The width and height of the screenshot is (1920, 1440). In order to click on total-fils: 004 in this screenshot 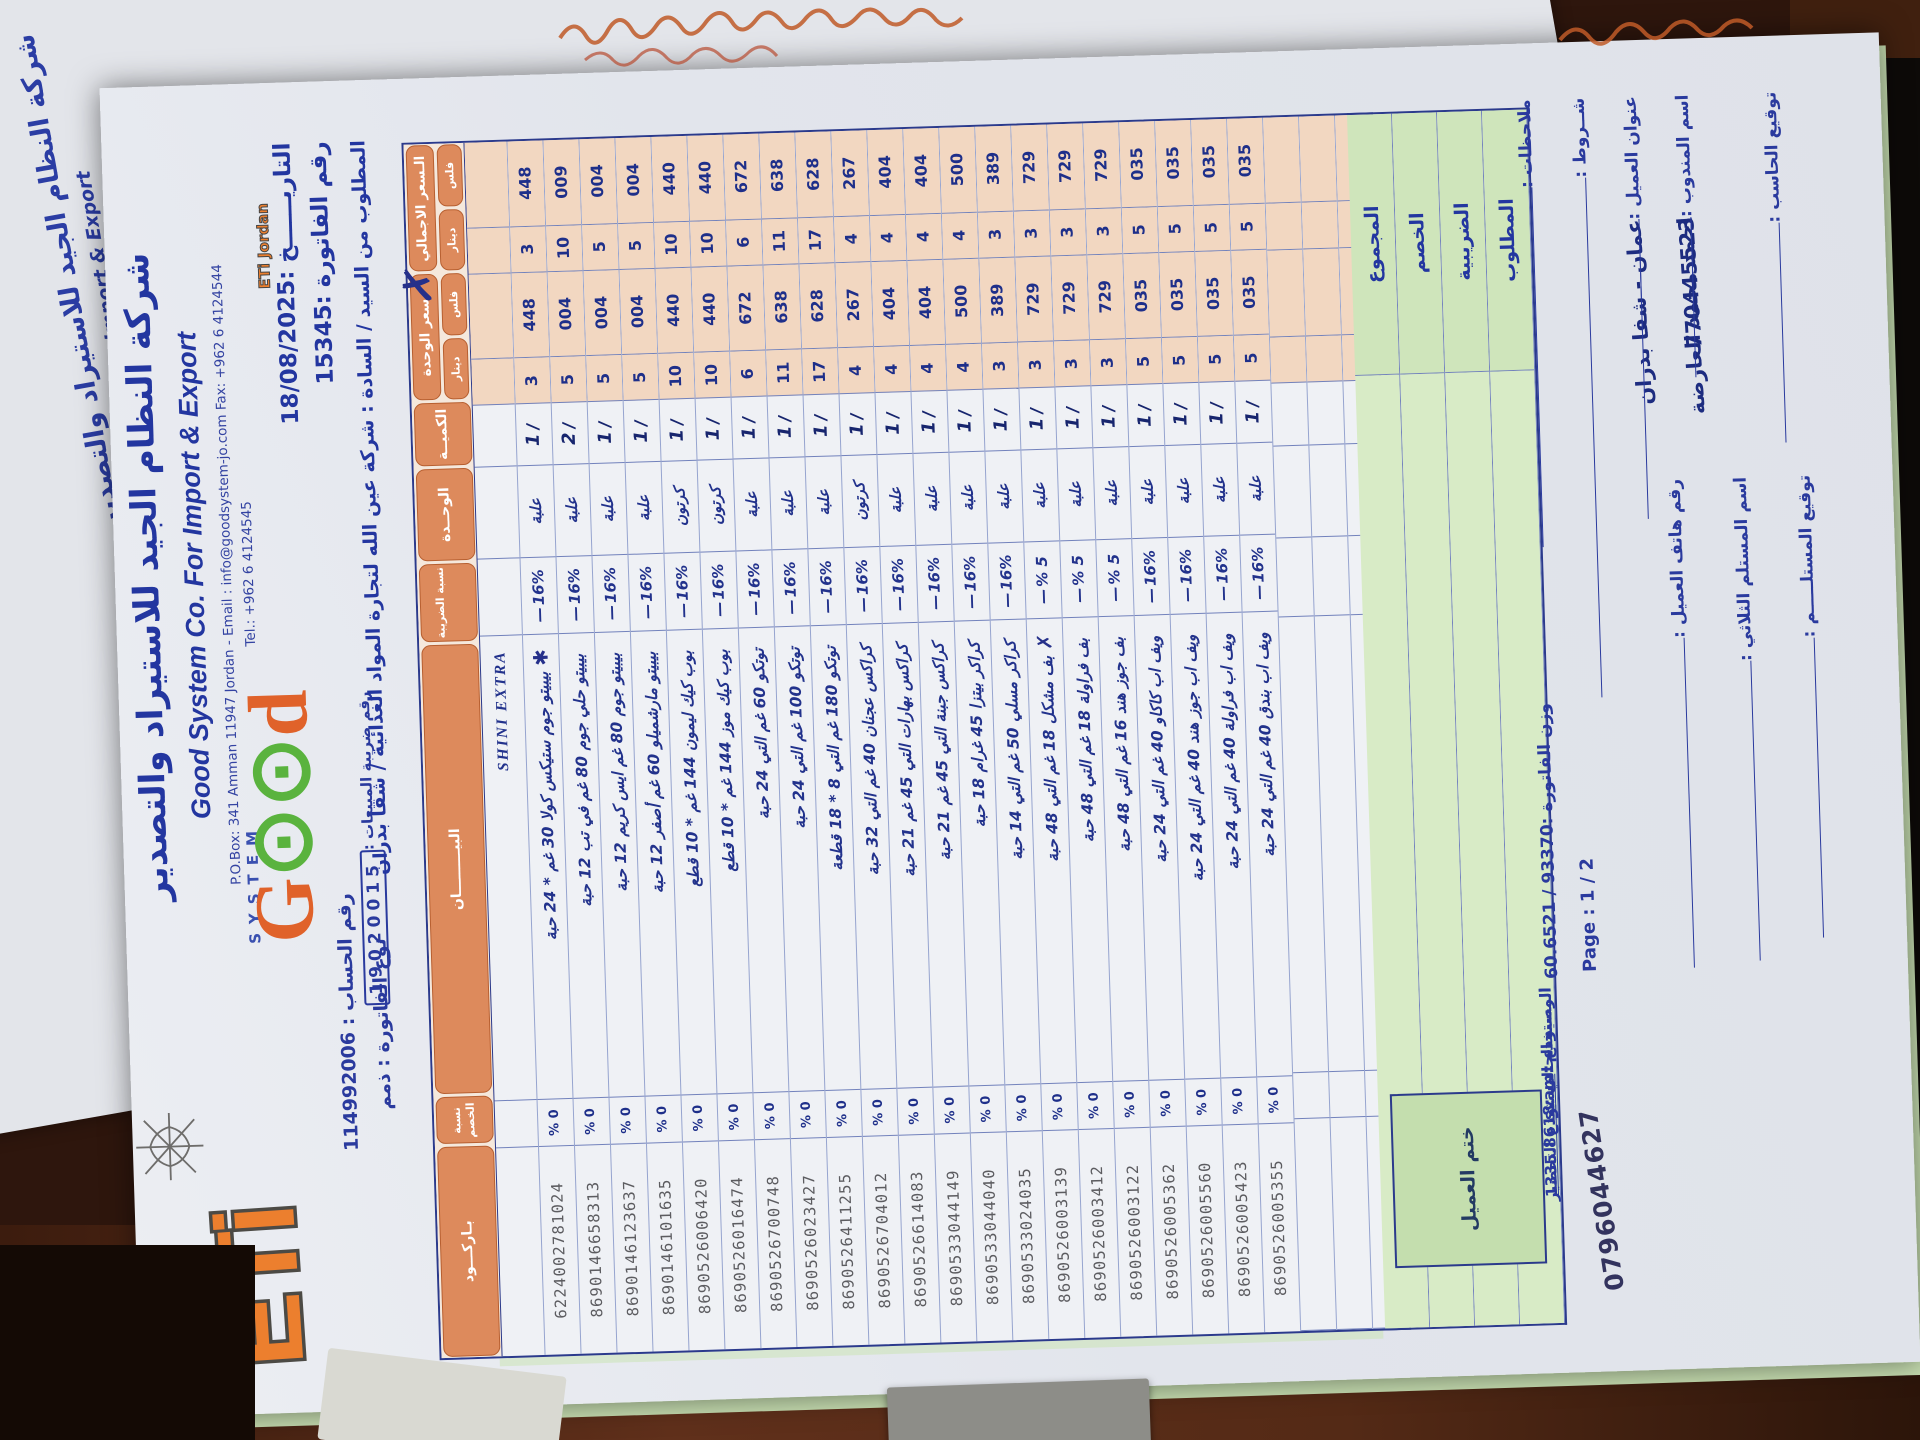, I will do `click(634, 180)`.